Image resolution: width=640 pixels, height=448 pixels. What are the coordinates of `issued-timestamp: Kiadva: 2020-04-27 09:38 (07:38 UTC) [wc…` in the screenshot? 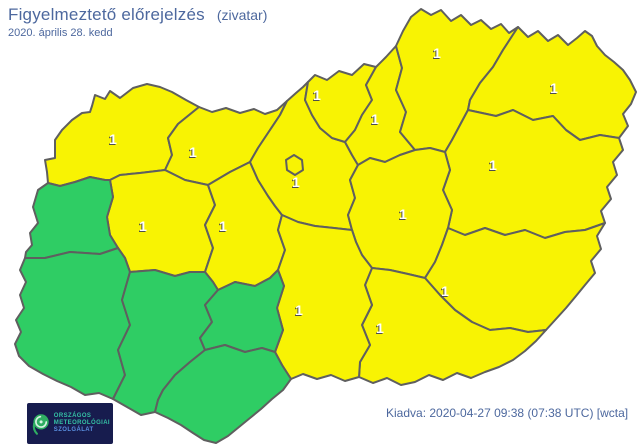 It's located at (507, 413).